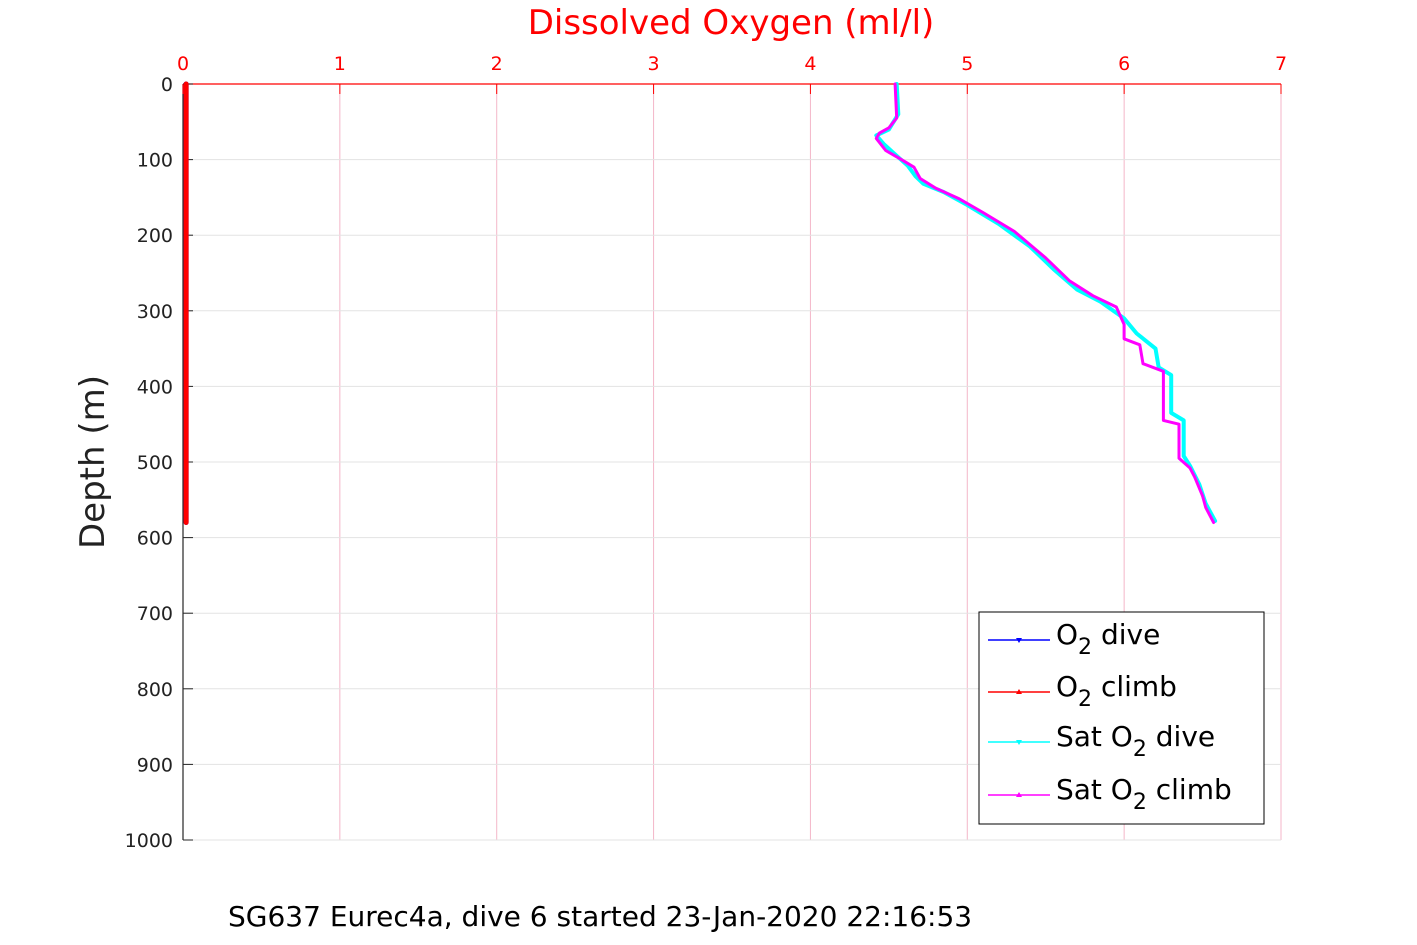  I want to click on y-tick-label: 700, so click(155, 614).